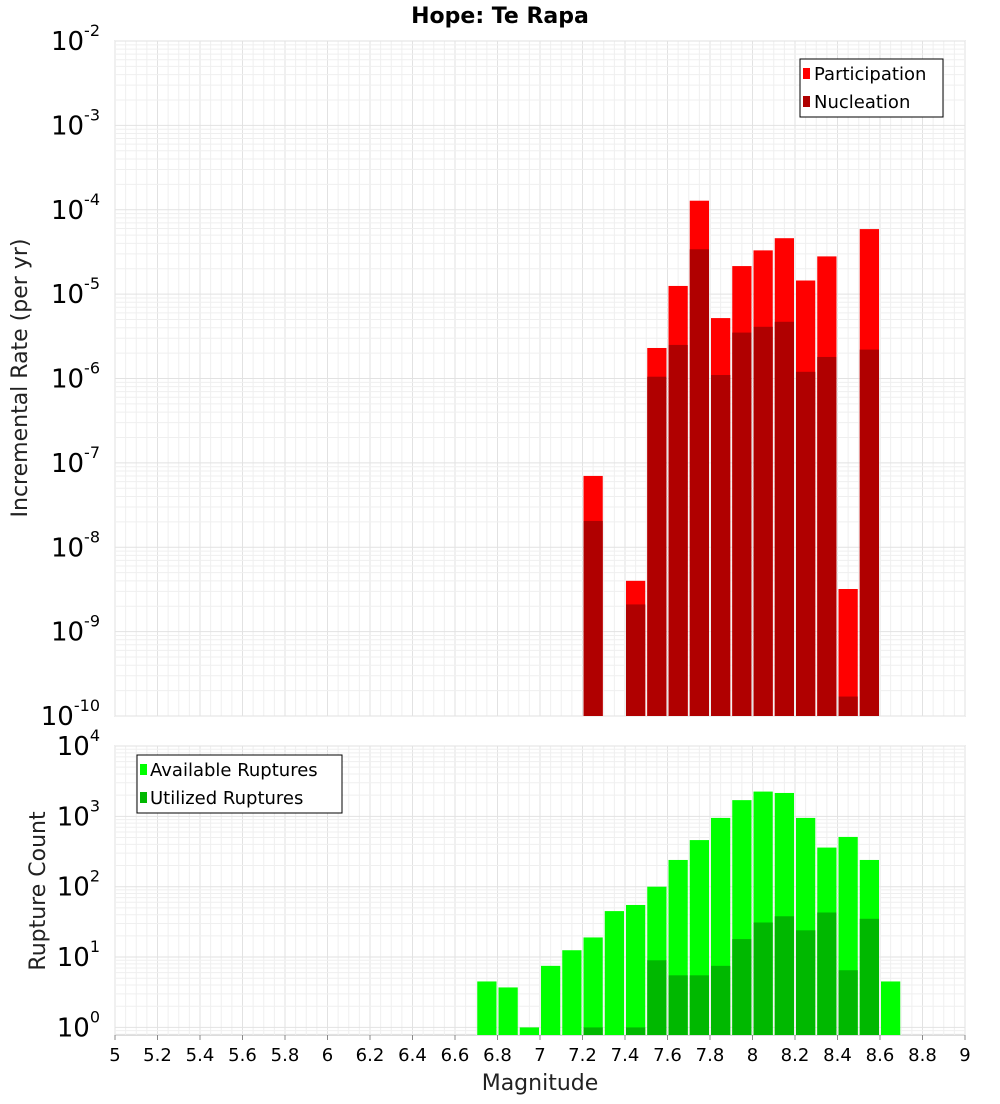 Image resolution: width=1000 pixels, height=1104 pixels. What do you see at coordinates (75, 630) in the screenshot?
I see `y-tick-label: 10⁻⁹` at bounding box center [75, 630].